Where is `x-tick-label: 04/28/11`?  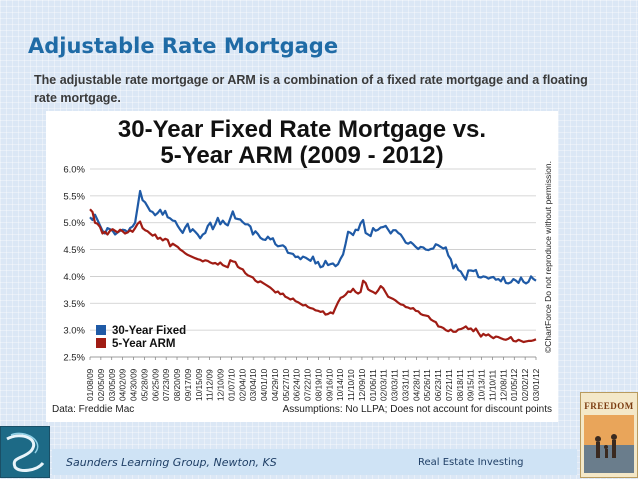
x-tick-label: 04/28/11 is located at coordinates (416, 385).